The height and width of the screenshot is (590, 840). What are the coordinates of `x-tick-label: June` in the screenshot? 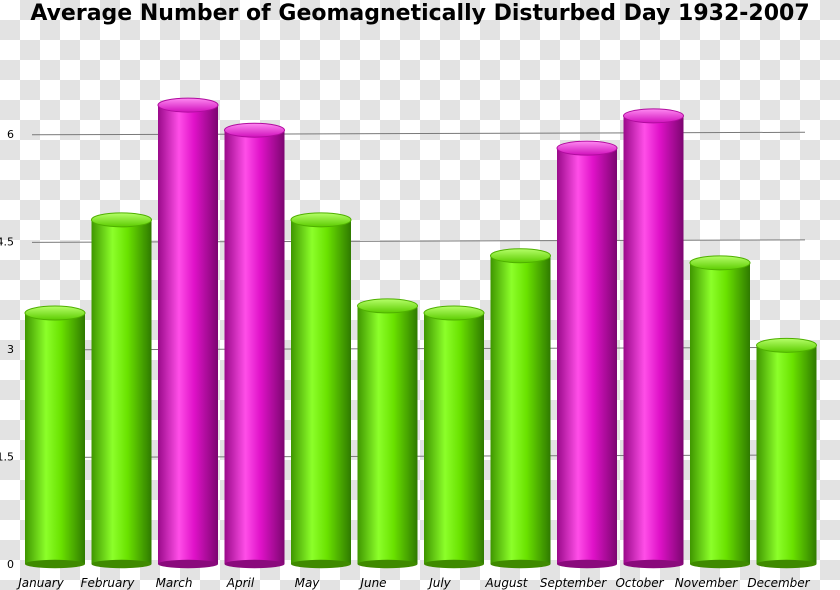 It's located at (372, 583).